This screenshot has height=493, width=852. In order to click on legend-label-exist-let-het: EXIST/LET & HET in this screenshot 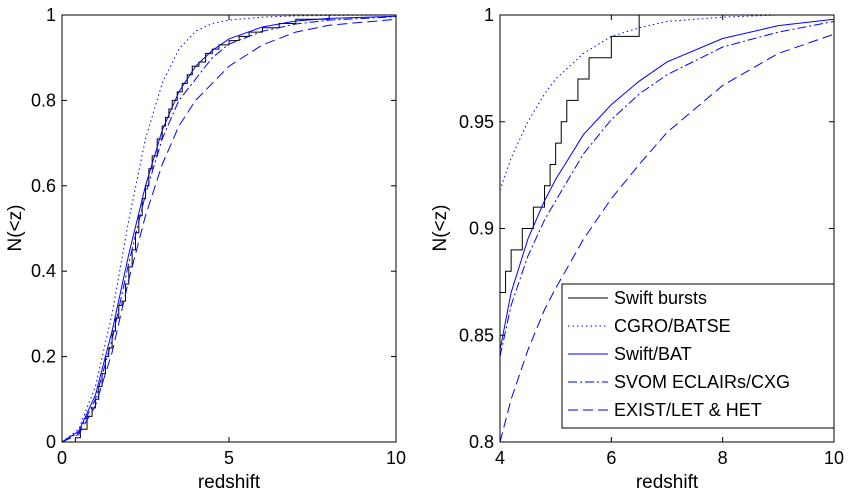, I will do `click(688, 410)`.